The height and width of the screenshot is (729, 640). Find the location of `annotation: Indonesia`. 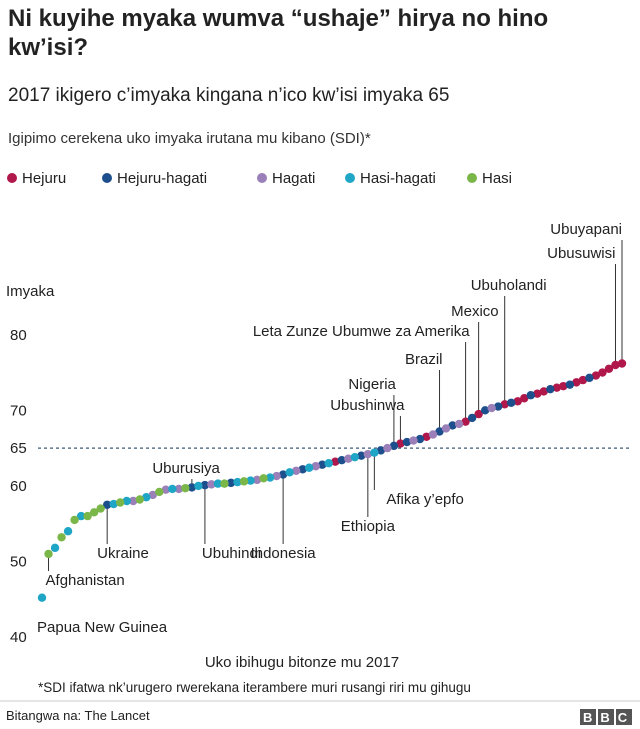

annotation: Indonesia is located at coordinates (284, 553).